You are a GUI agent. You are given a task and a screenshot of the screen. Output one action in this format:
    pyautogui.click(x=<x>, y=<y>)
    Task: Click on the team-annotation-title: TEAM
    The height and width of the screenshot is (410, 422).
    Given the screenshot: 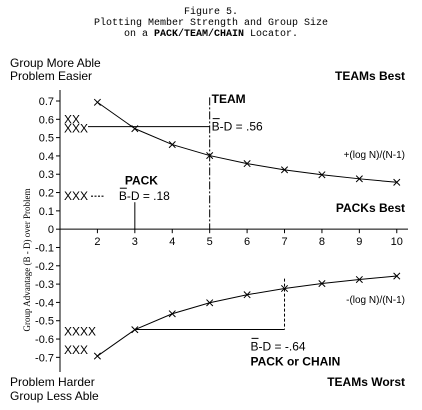 What is the action you would take?
    pyautogui.click(x=229, y=99)
    